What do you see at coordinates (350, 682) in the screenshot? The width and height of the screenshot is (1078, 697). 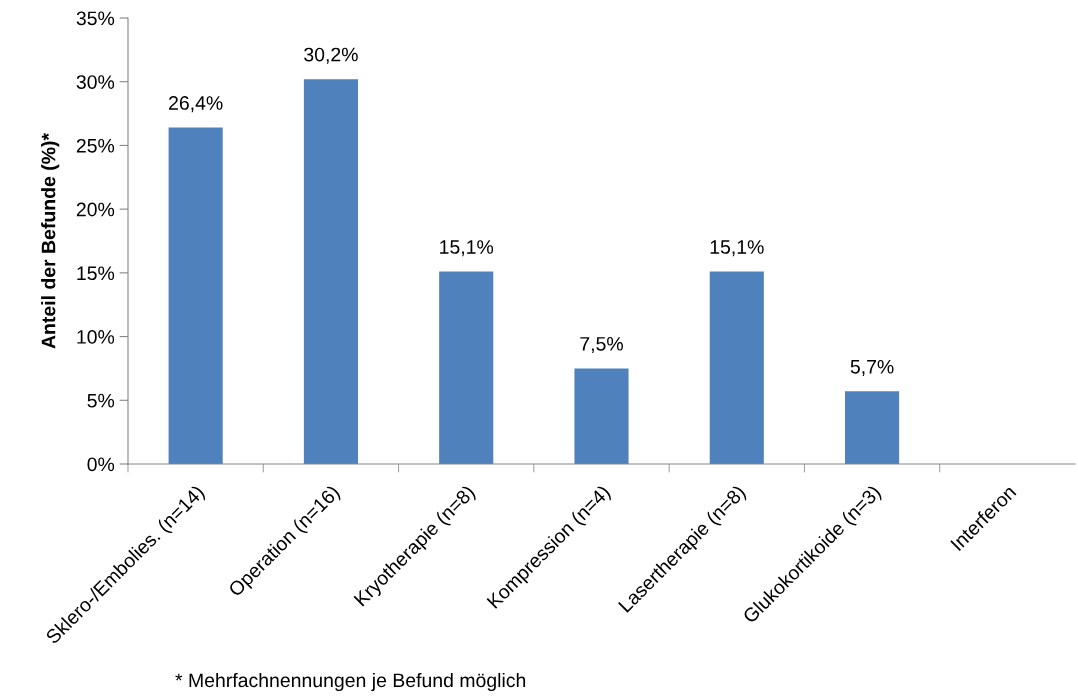 I see `text: * Mehrfachnennungen je Befund möglich` at bounding box center [350, 682].